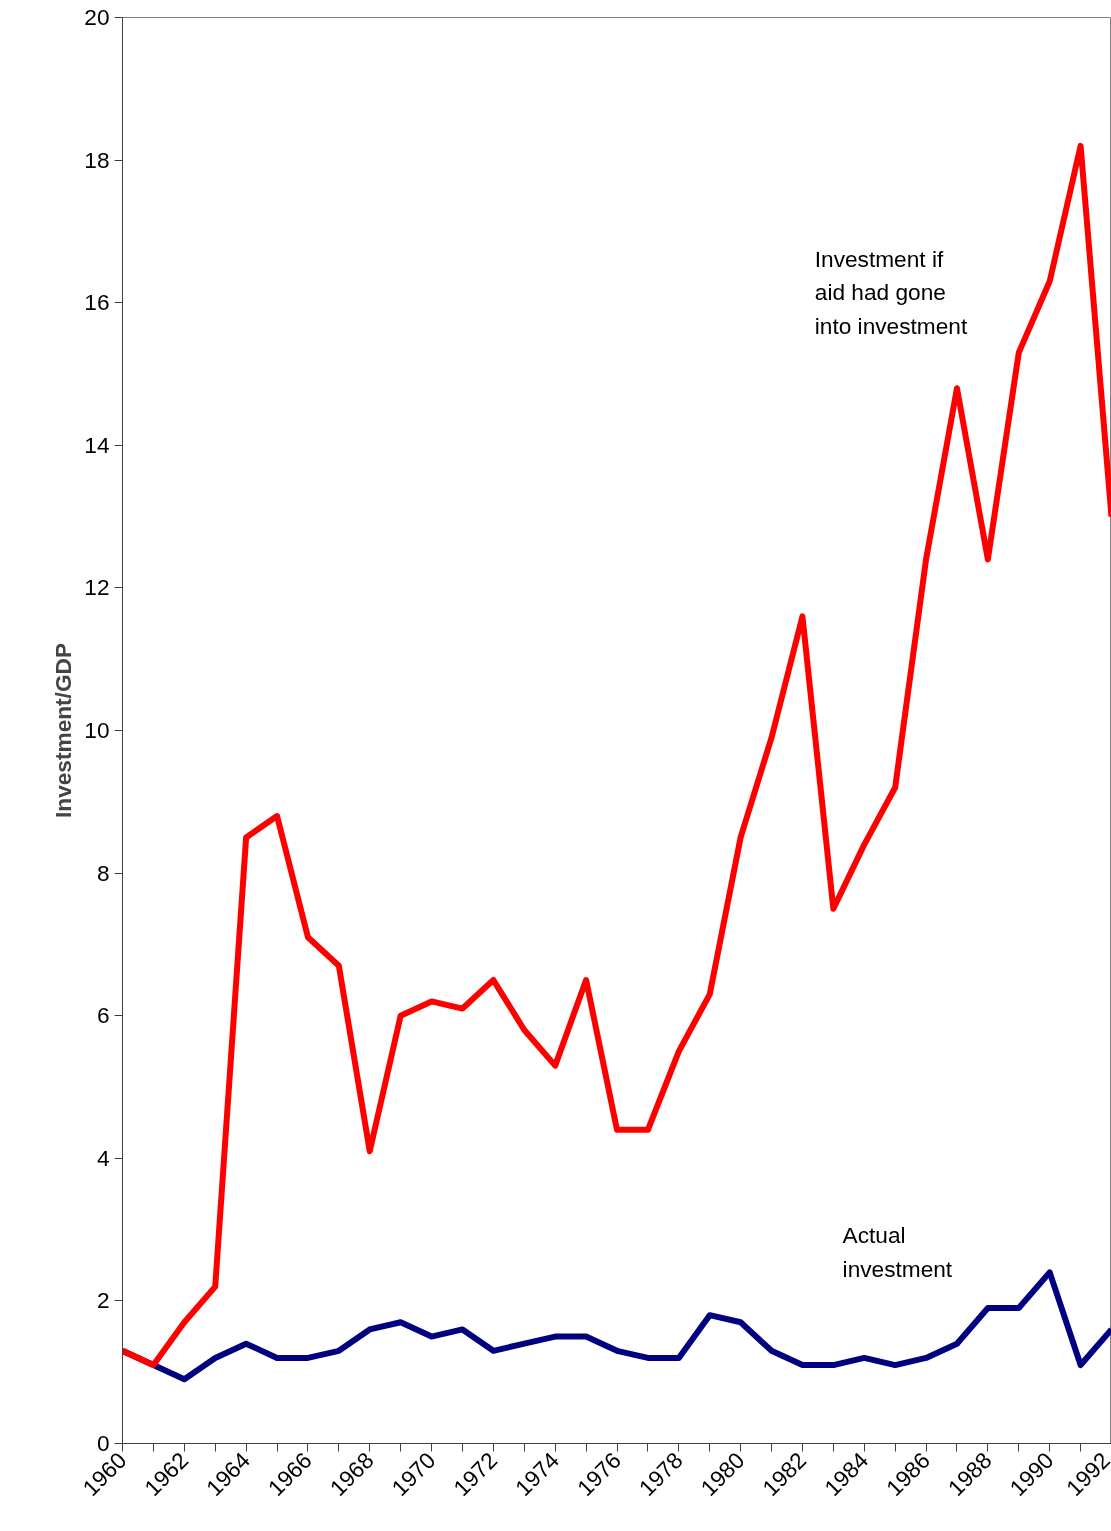 The height and width of the screenshot is (1531, 1111). Describe the element at coordinates (103, 1300) in the screenshot. I see `y-tick-label: 2` at that location.